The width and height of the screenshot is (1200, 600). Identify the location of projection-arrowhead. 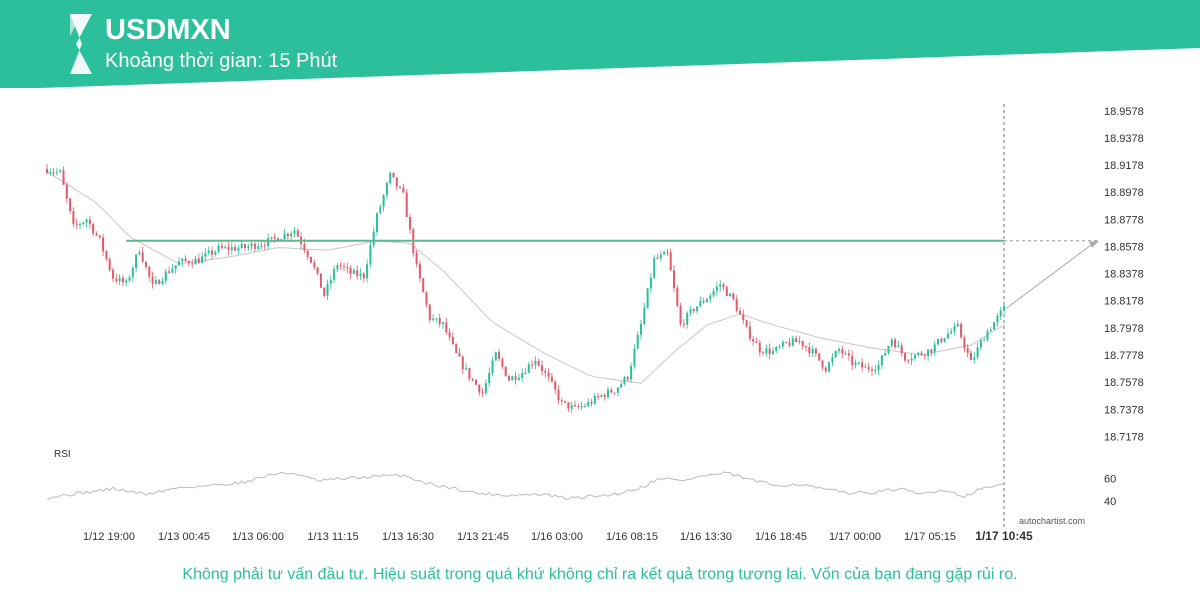
(1094, 244).